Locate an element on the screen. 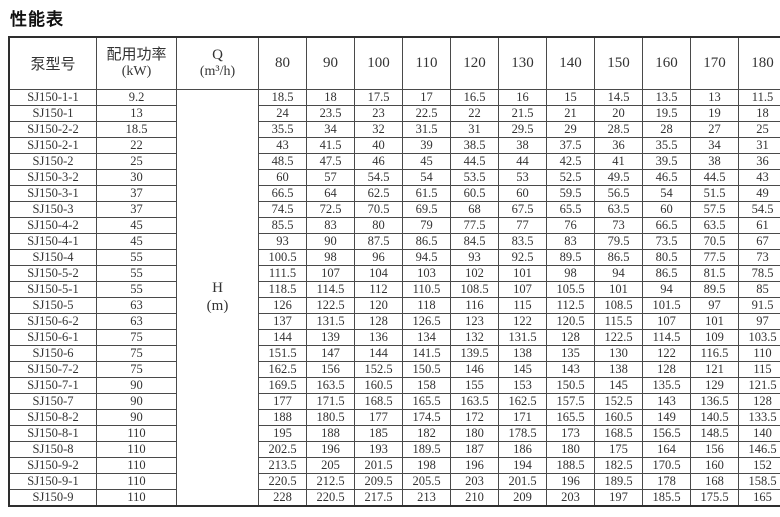 The image size is (780, 517). head-value-cell: 60 is located at coordinates (666, 209).